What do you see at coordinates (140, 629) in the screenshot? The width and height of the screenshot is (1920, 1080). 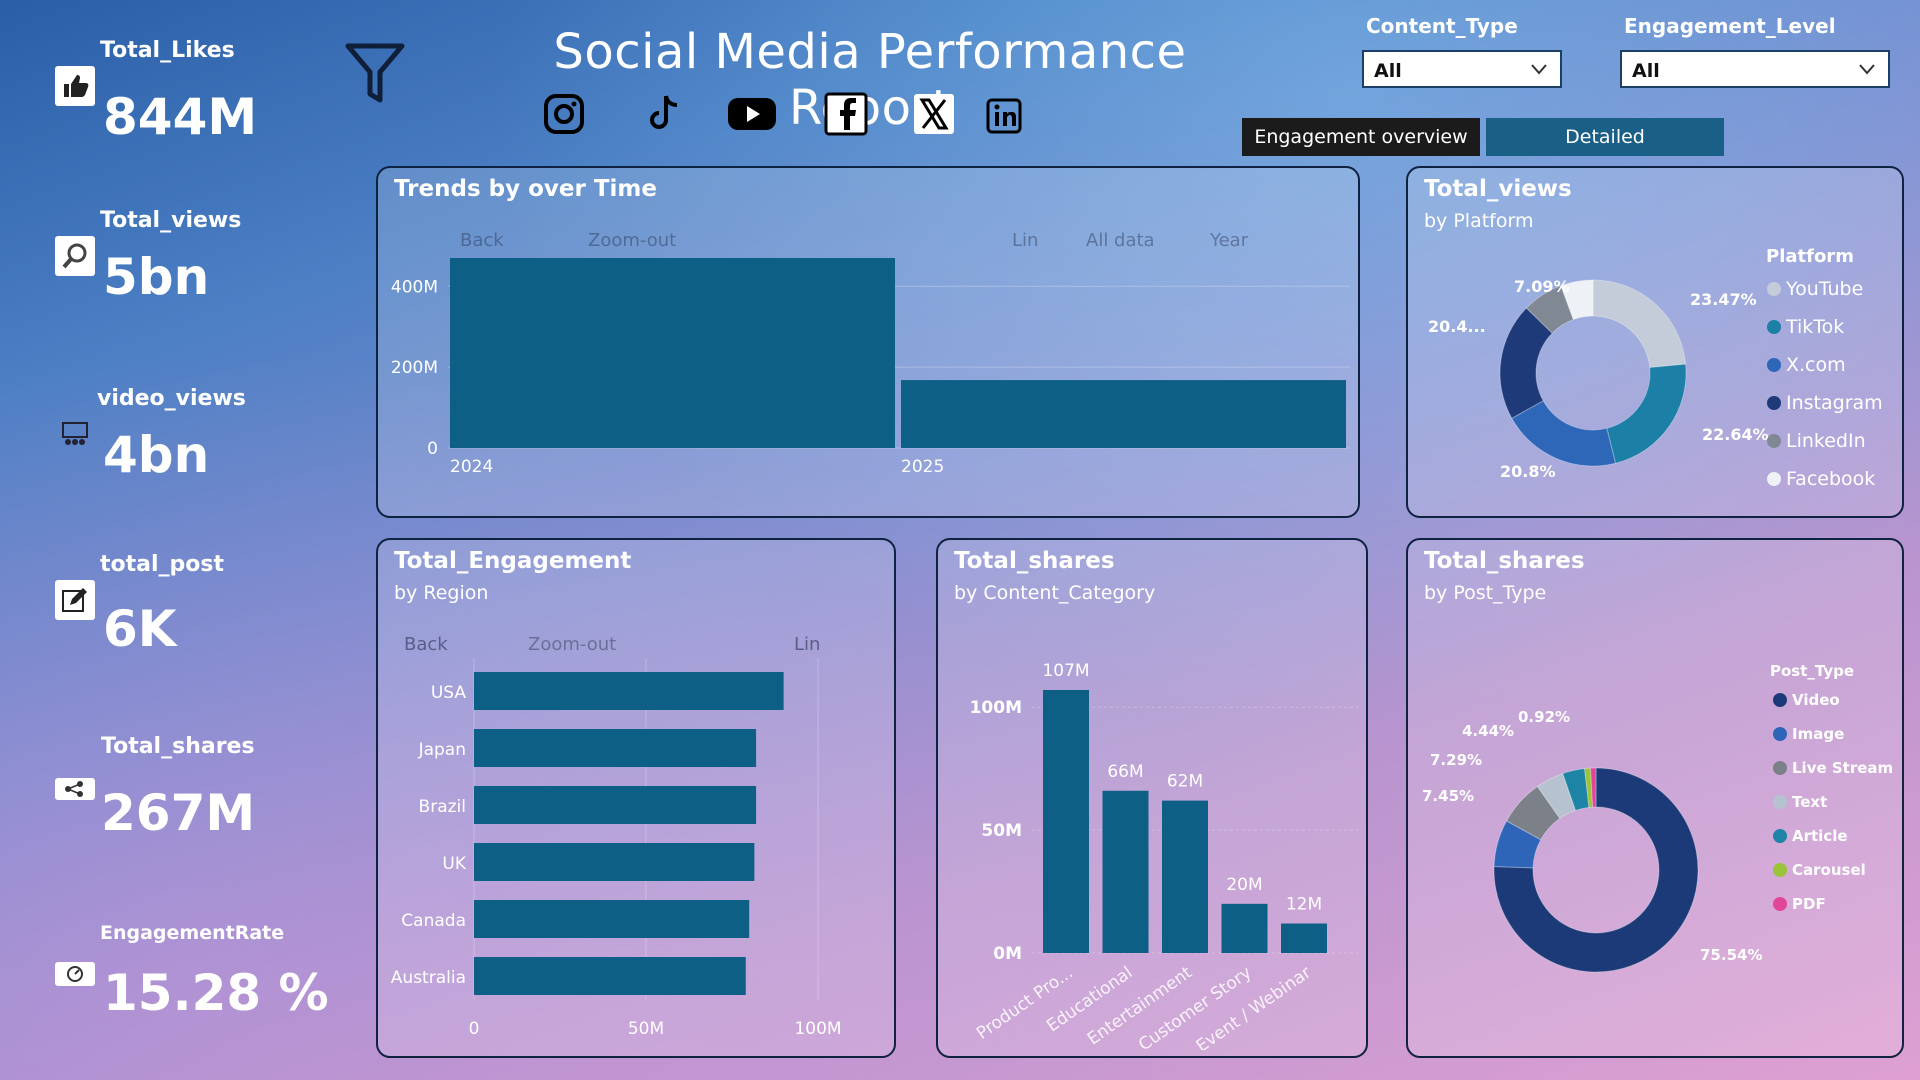 I see `kpi-value: 6K` at bounding box center [140, 629].